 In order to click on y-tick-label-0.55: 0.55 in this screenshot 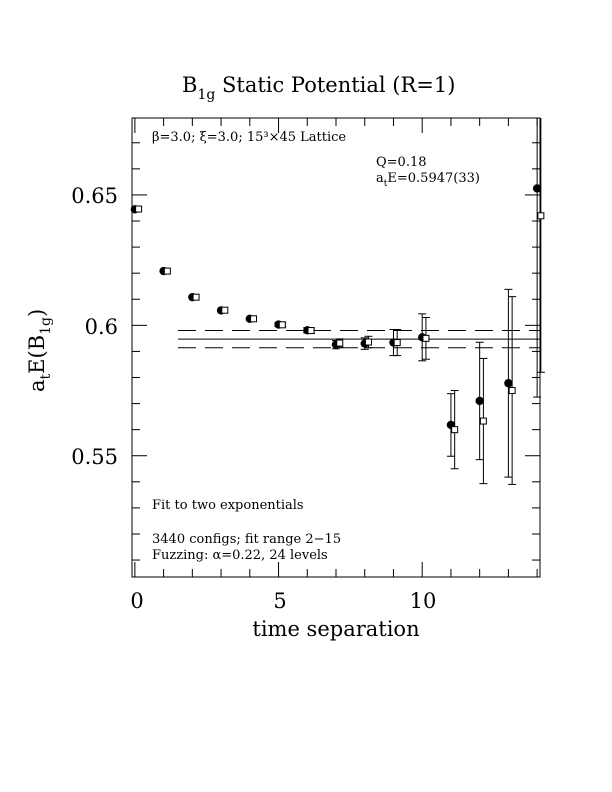, I will do `click(94, 457)`.